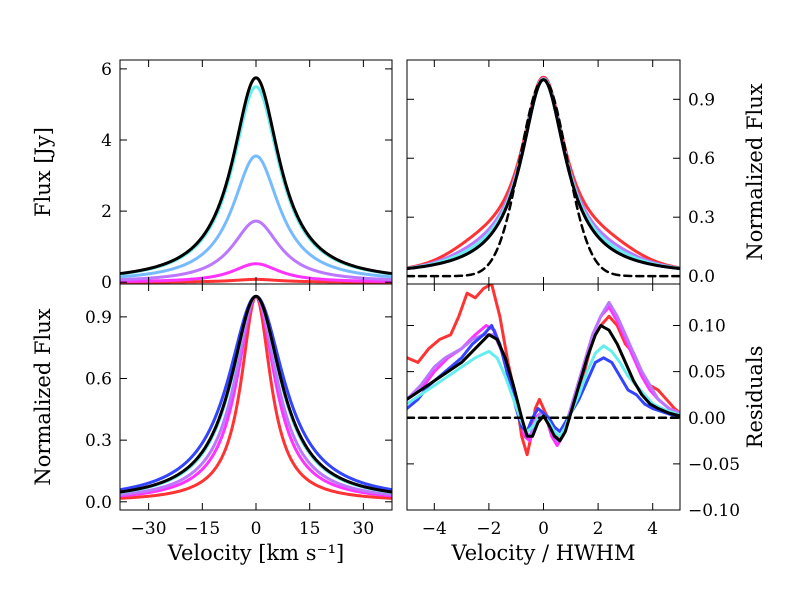 The image size is (800, 600). I want to click on y-tick-label: −0.10, so click(714, 511).